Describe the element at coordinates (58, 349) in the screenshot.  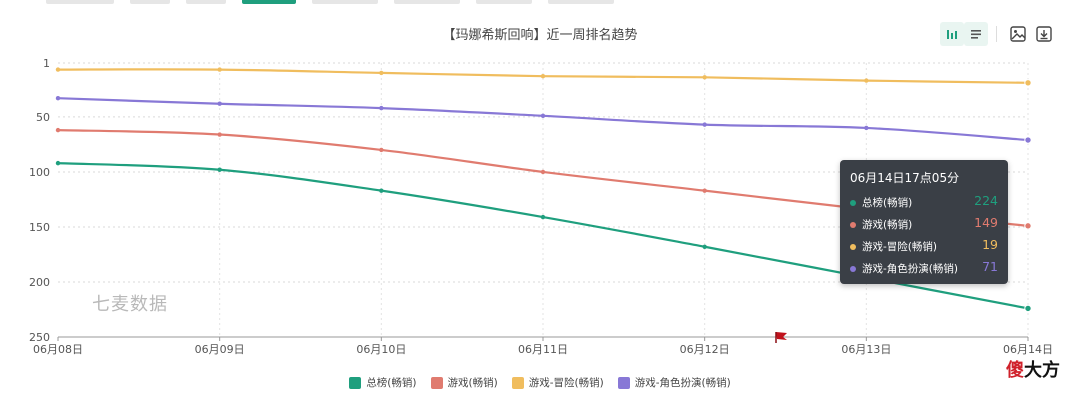
I see `x-tick-label: 06月08日` at that location.